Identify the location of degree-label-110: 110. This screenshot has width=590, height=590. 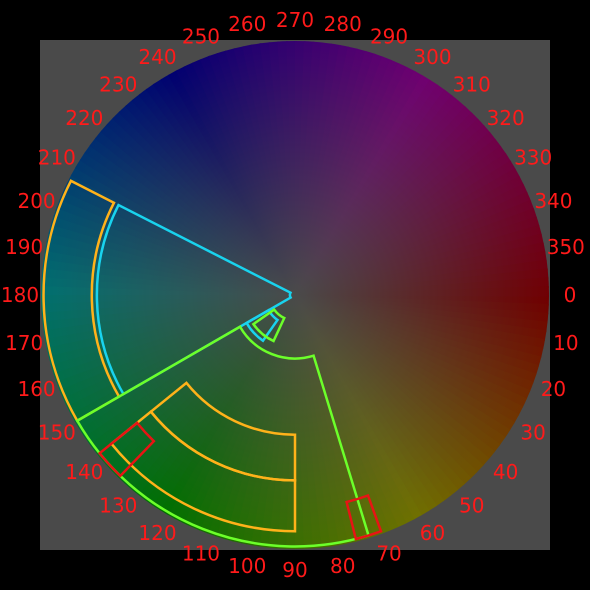
(201, 553).